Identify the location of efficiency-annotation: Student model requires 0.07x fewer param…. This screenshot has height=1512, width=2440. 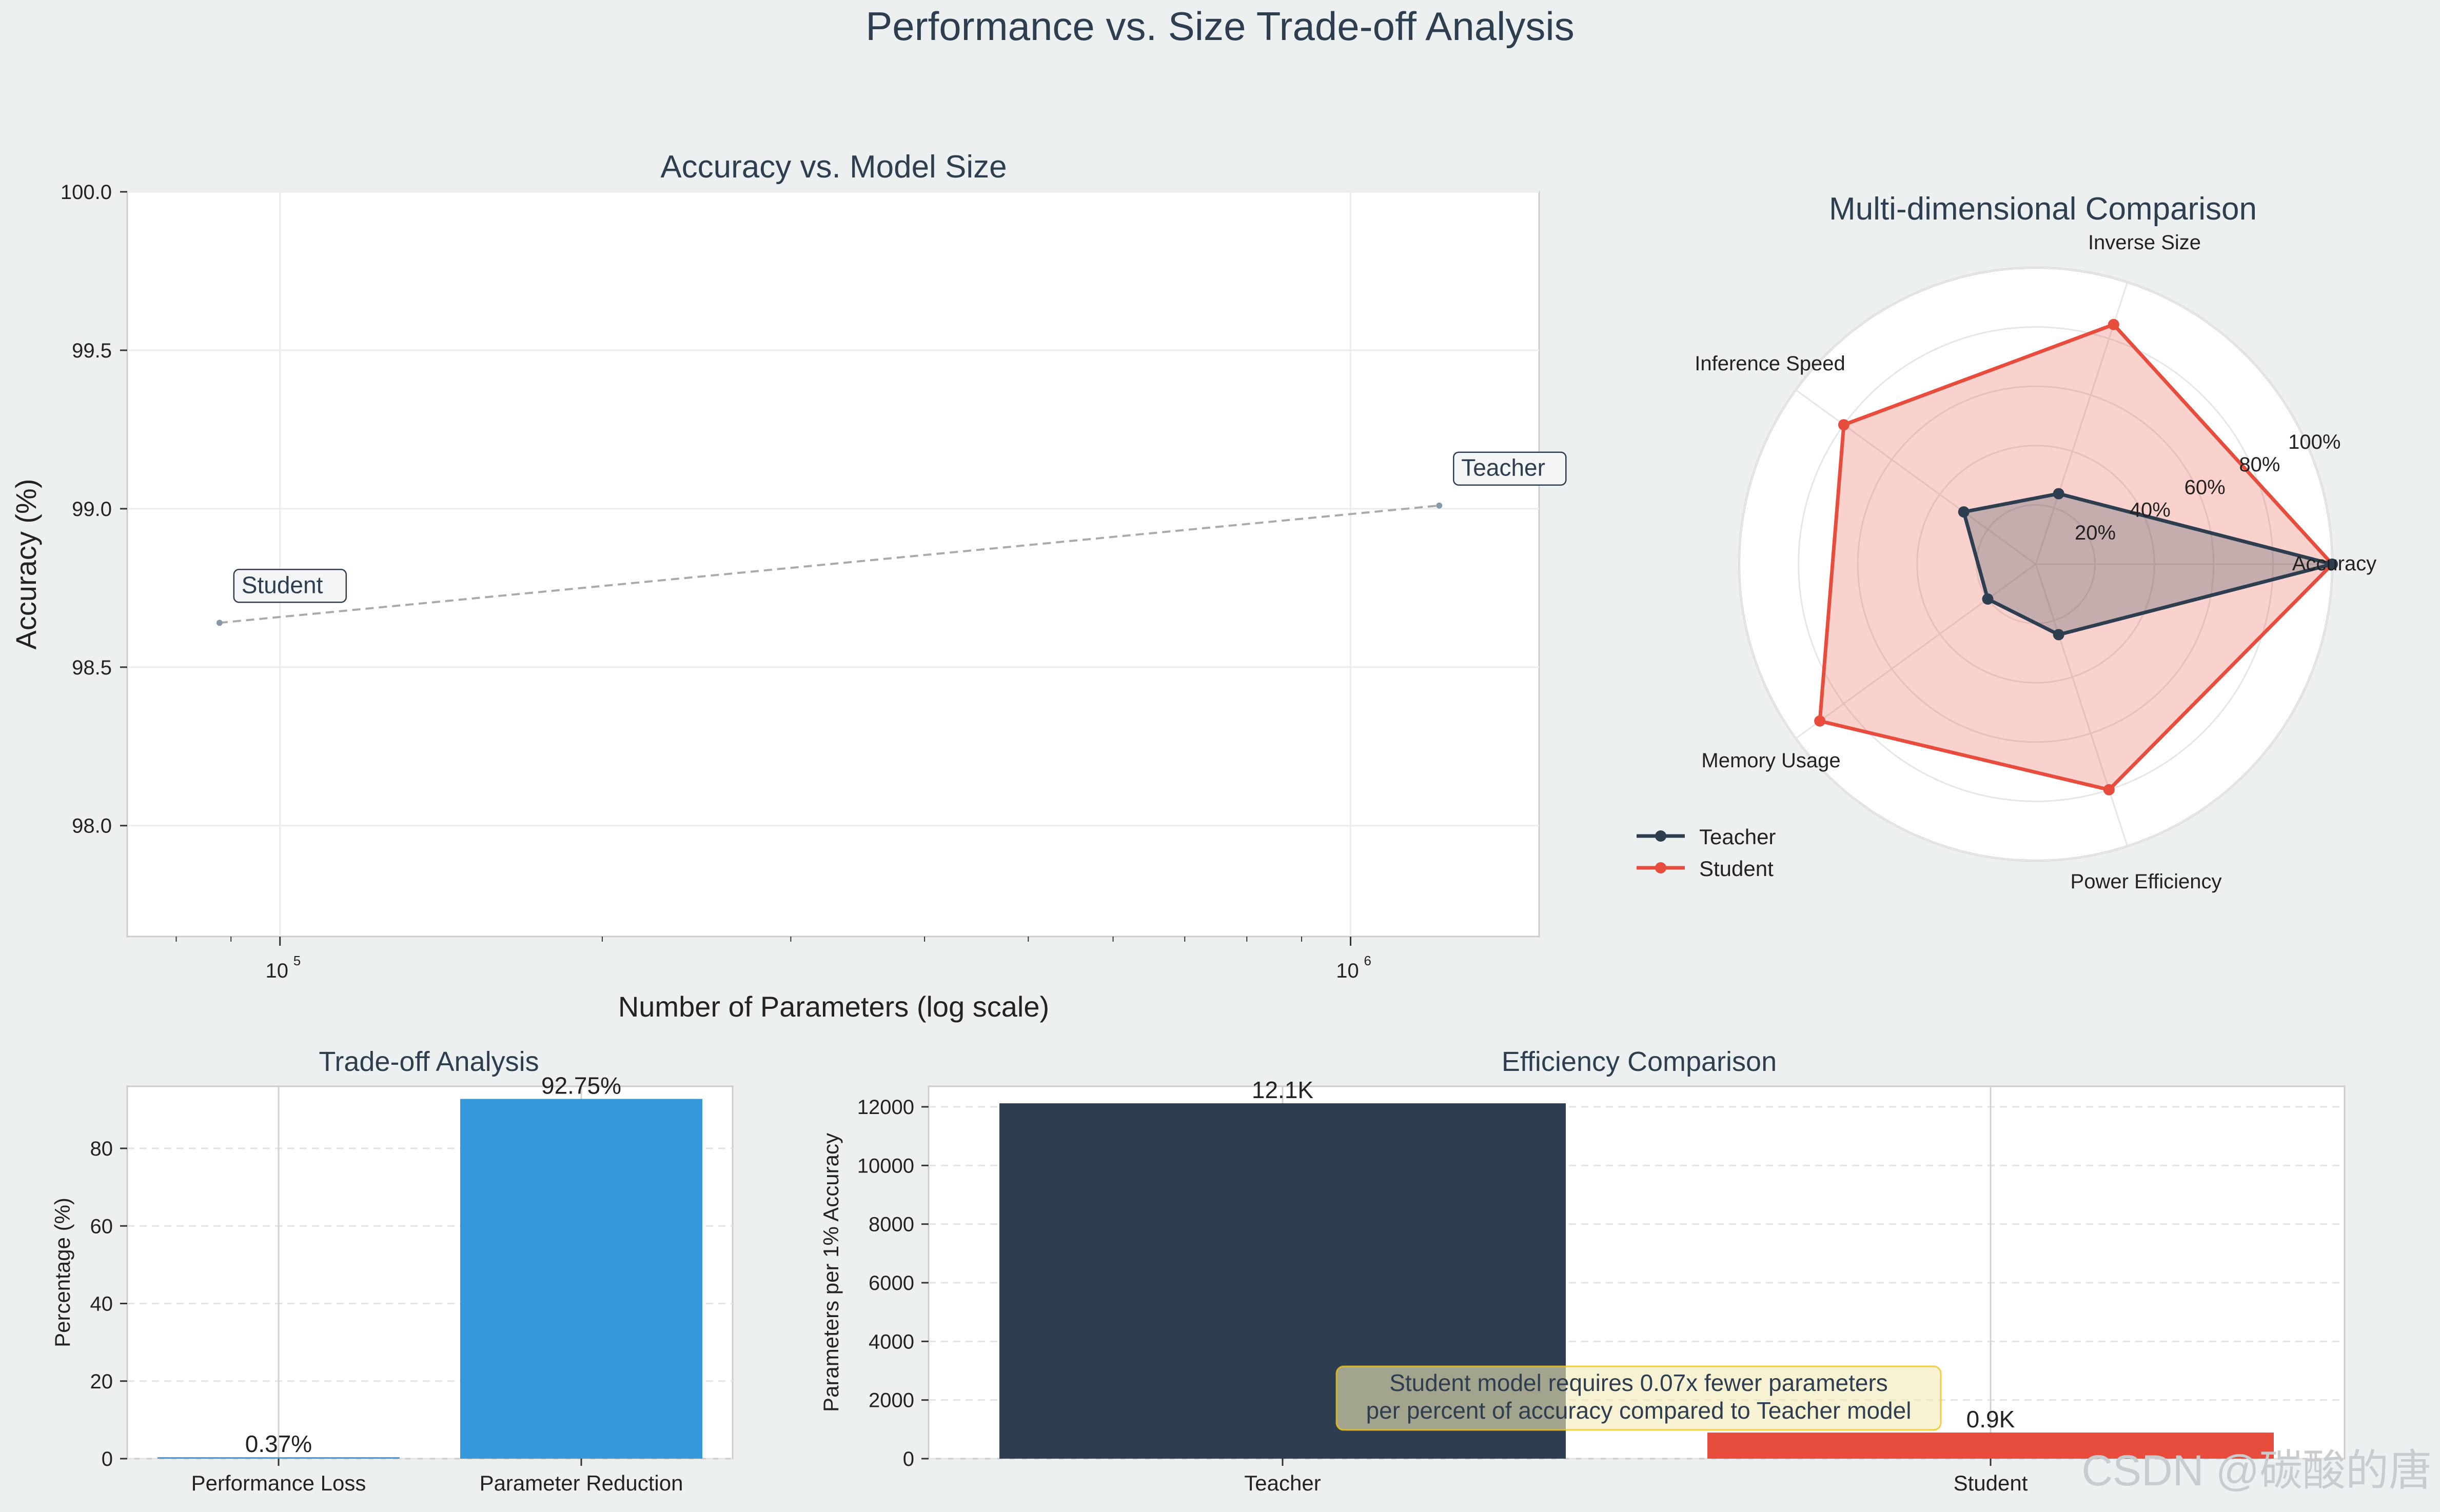
(1638, 1398).